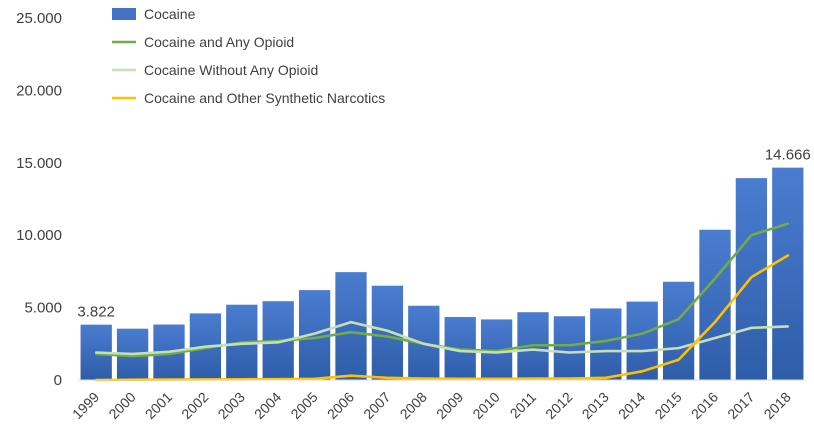  I want to click on bar-cocaine-2013, so click(606, 344).